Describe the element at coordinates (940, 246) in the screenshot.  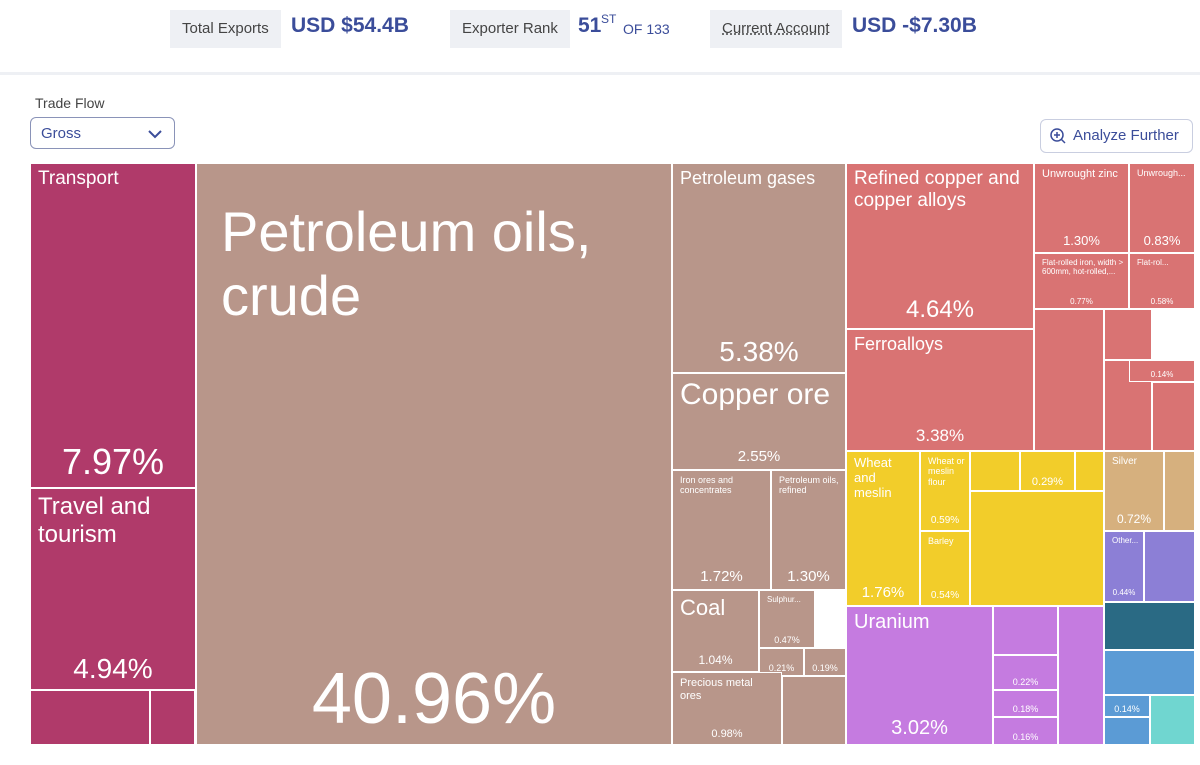
I see `tile: Refined copper and copper alloys 4.64%` at that location.